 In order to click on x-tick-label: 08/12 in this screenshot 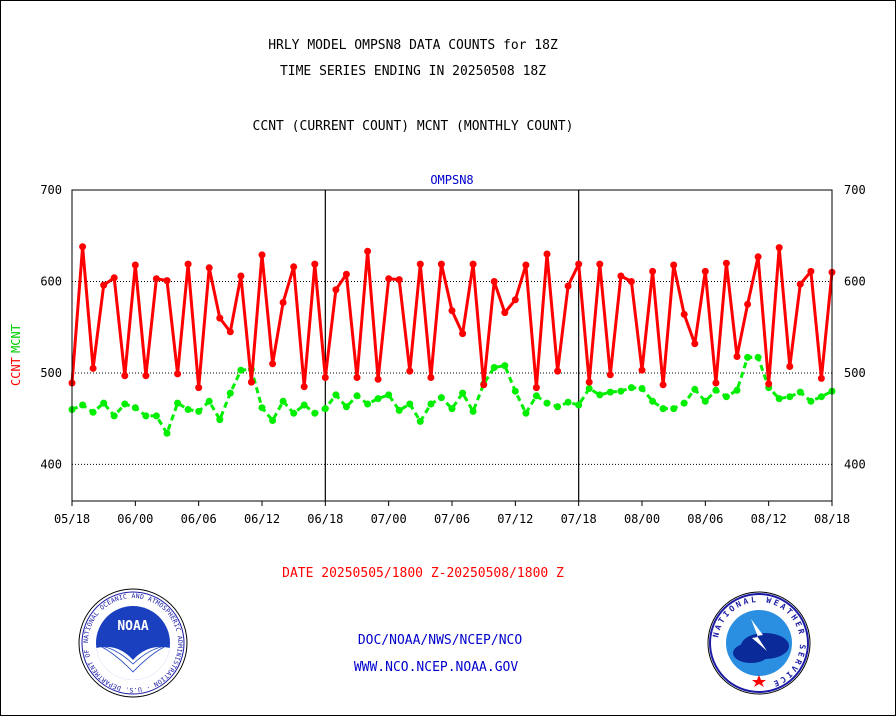, I will do `click(769, 519)`.